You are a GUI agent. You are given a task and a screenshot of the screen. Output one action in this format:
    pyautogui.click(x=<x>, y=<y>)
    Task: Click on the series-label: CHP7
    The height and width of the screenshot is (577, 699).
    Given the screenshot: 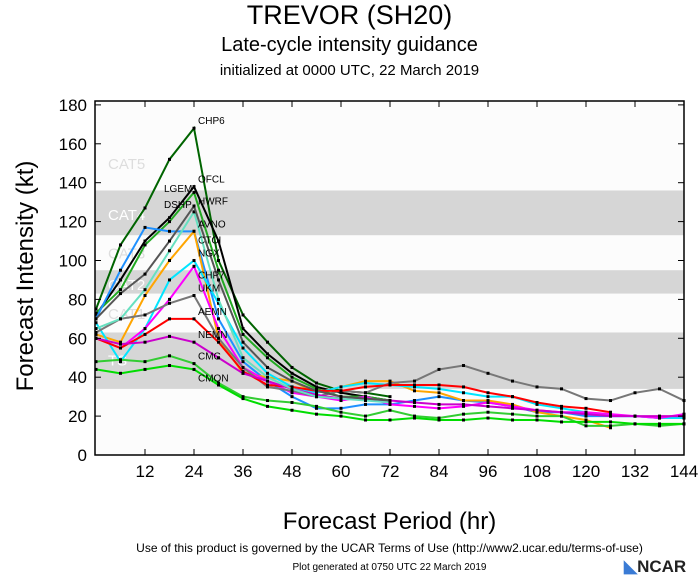 What is the action you would take?
    pyautogui.click(x=211, y=275)
    